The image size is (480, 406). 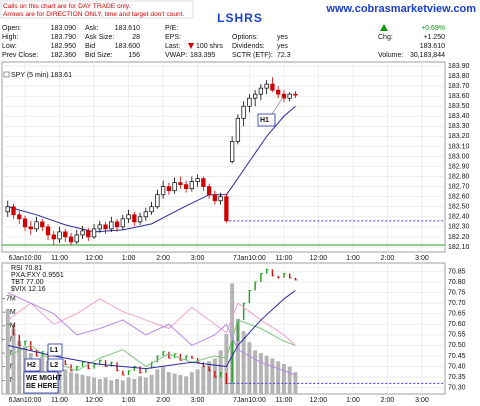 I want to click on quote-value: 183.090, so click(x=63, y=28).